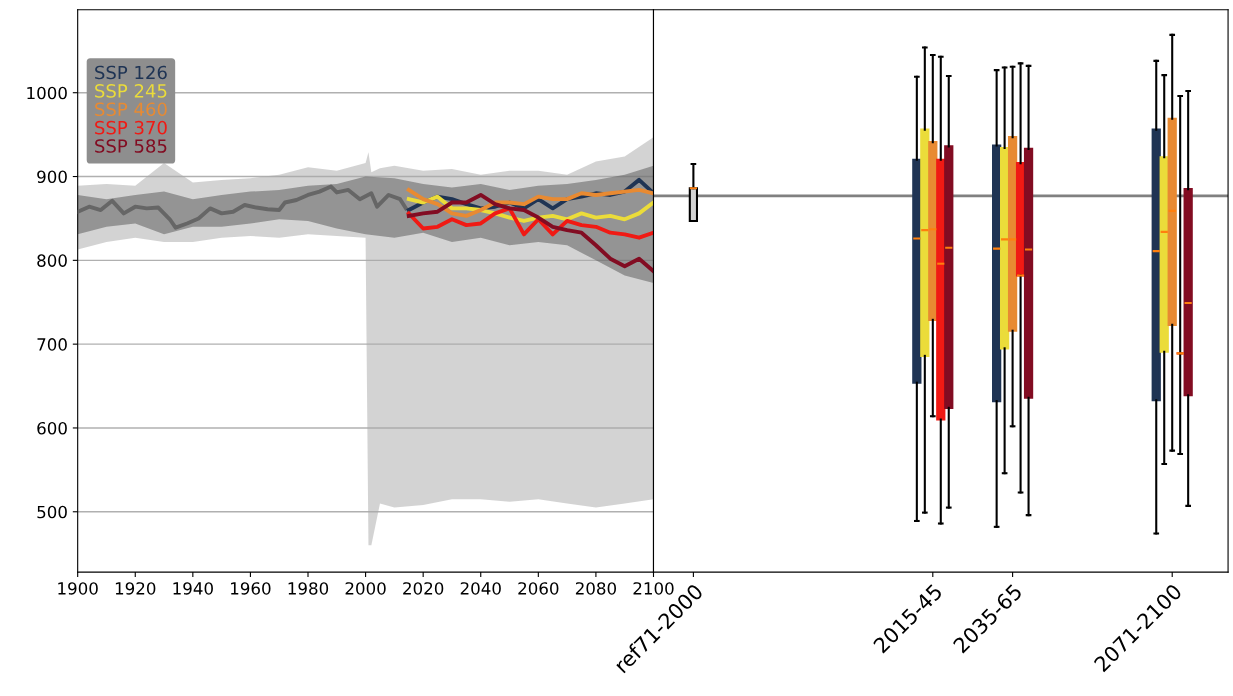  What do you see at coordinates (131, 146) in the screenshot?
I see `text: SSP 585` at bounding box center [131, 146].